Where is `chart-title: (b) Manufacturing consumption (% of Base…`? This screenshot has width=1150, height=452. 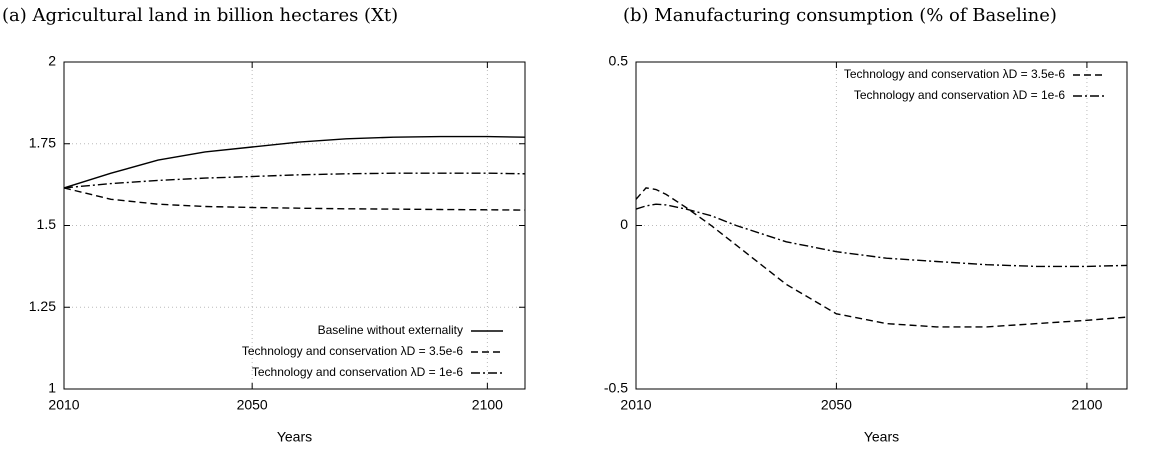
chart-title: (b) Manufacturing consumption (% of Base… is located at coordinates (840, 15).